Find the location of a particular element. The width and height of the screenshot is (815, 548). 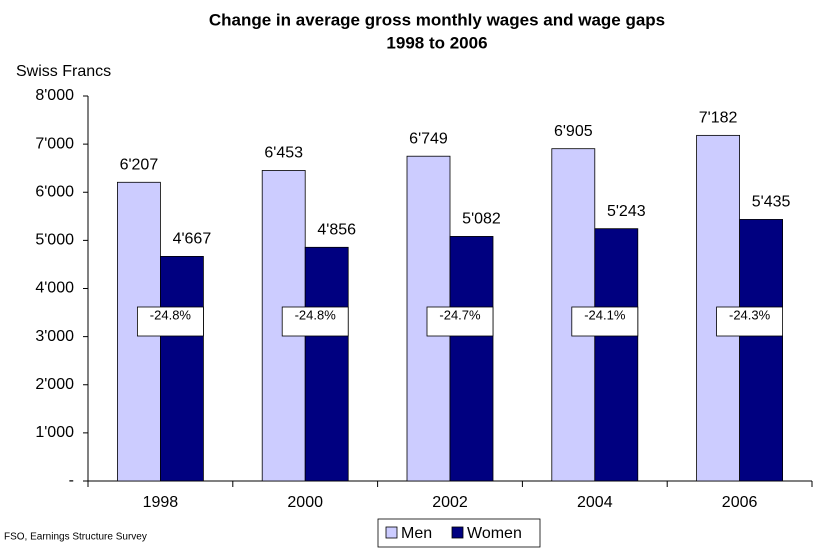

x-tick-label: 2006 is located at coordinates (740, 502).